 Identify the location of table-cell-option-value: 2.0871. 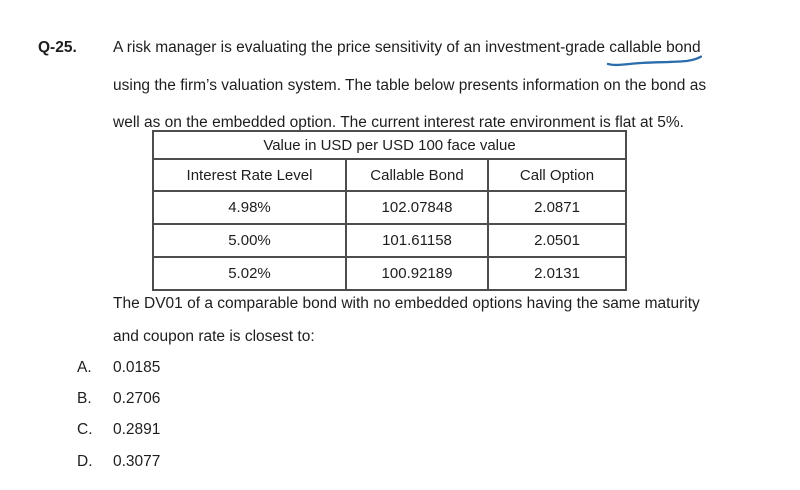
(557, 207).